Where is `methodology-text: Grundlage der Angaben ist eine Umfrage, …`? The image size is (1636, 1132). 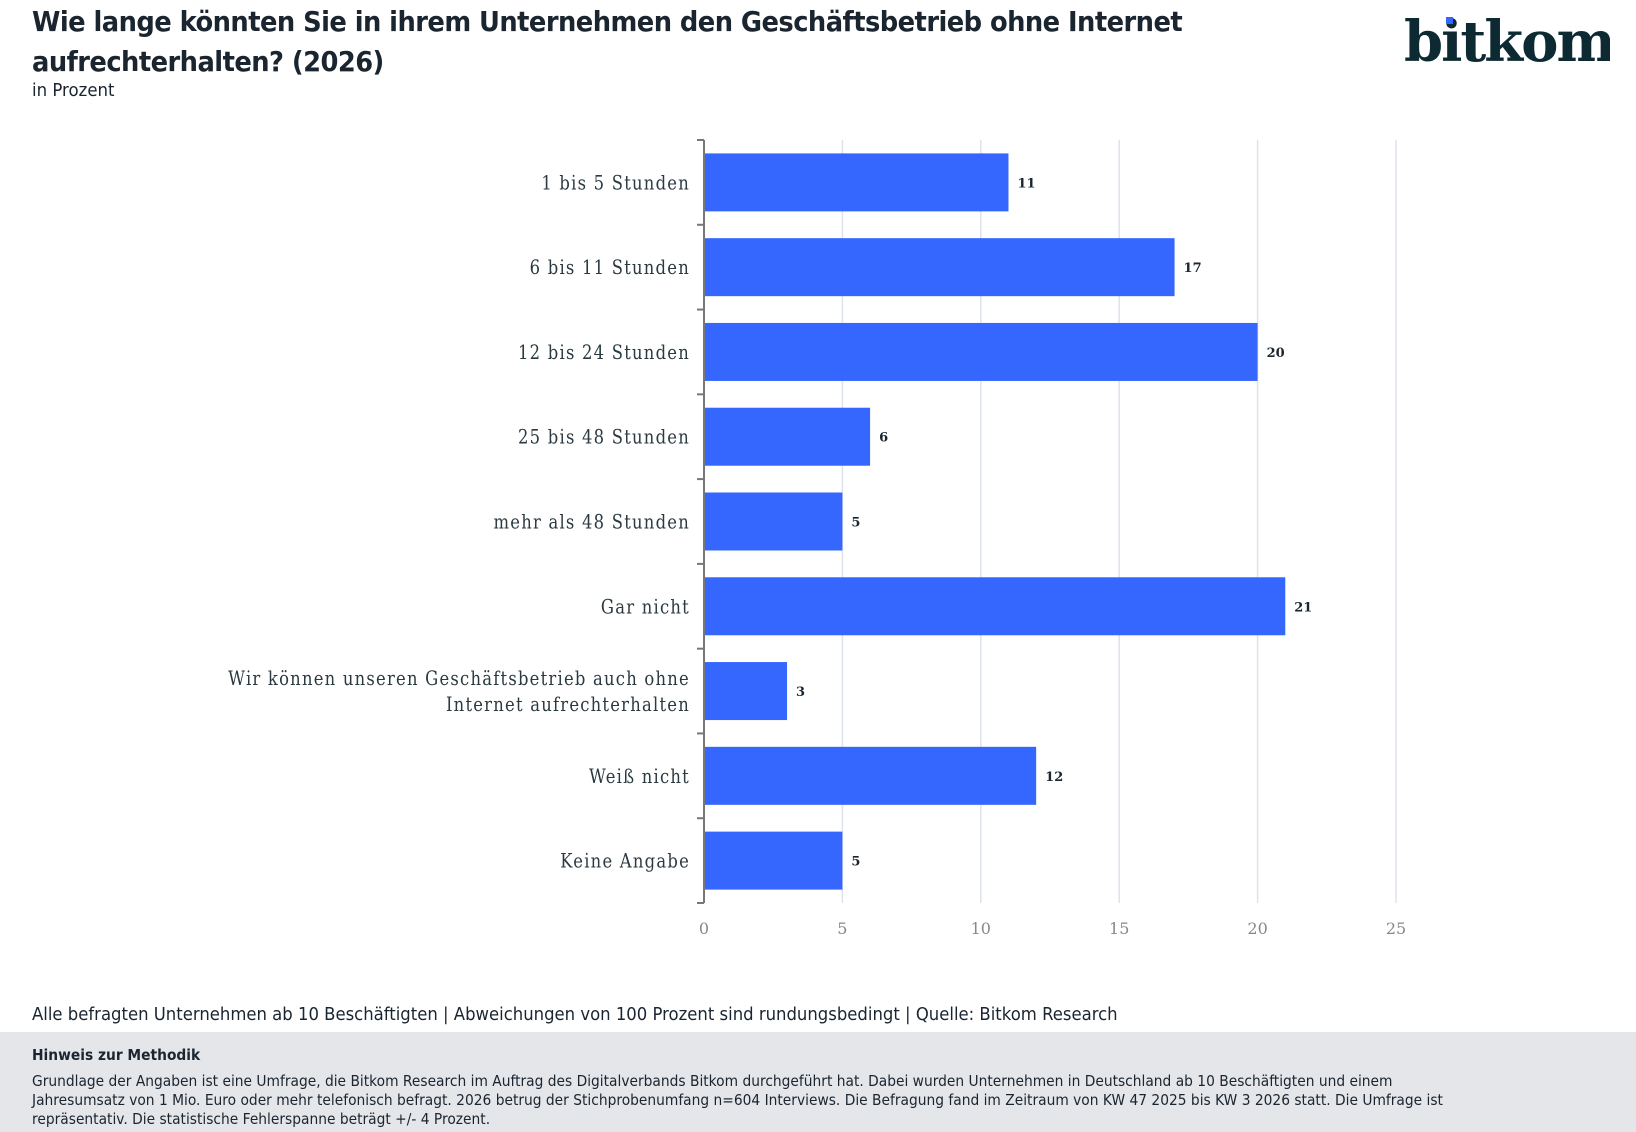 methodology-text: Grundlage der Angaben ist eine Umfrage, … is located at coordinates (737, 1100).